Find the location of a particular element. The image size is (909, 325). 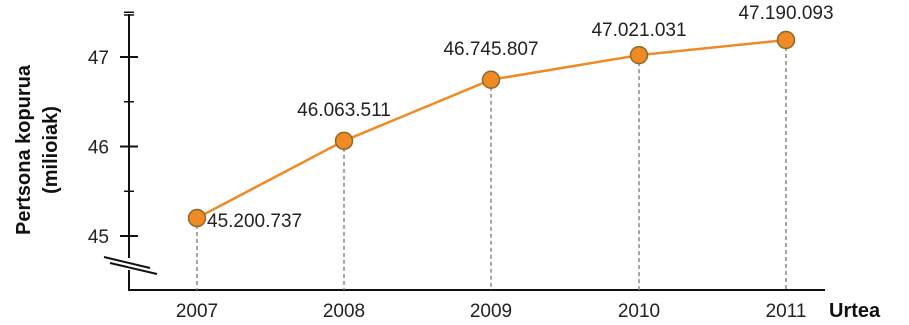

x-tick-label: 2011 is located at coordinates (786, 311).